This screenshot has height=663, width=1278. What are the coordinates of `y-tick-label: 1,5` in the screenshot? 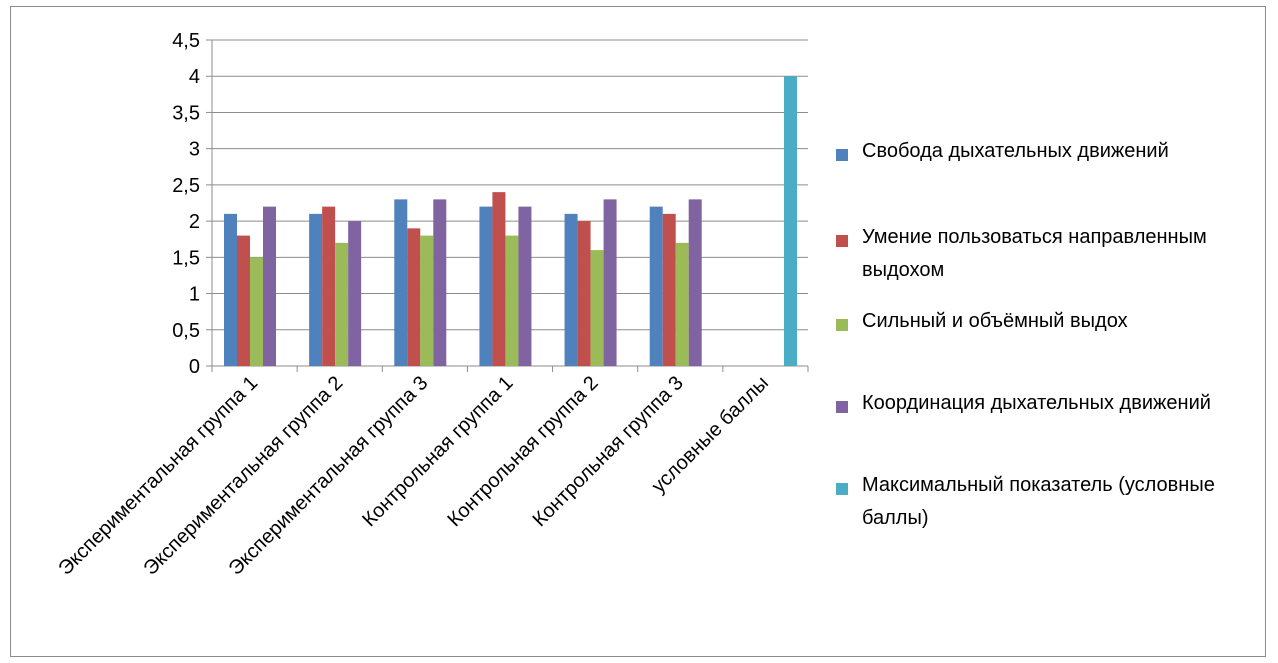 It's located at (186, 258).